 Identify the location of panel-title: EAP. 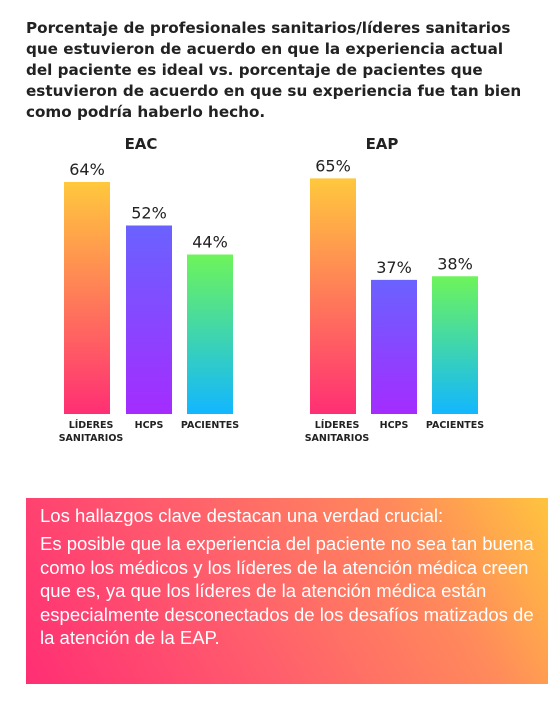
(382, 144).